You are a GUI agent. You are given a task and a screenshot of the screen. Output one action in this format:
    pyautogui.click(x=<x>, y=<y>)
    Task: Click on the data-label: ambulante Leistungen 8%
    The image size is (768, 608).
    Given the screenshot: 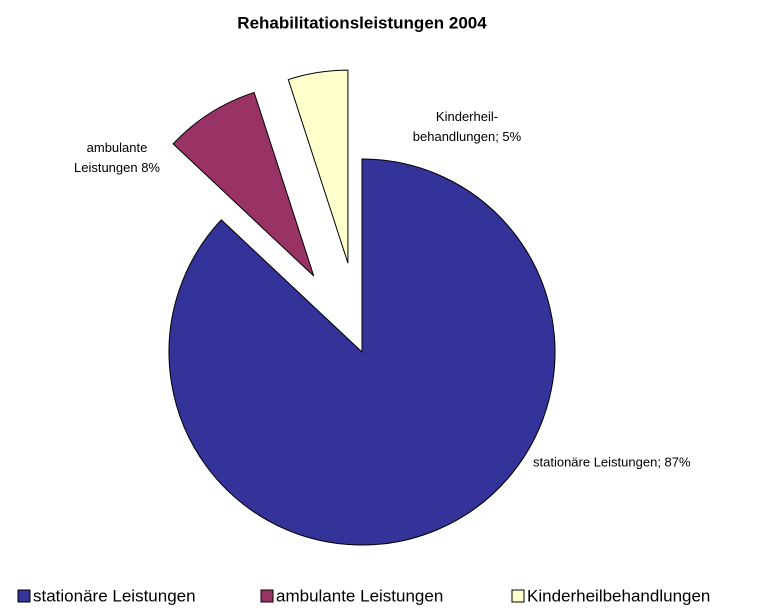 What is the action you would take?
    pyautogui.click(x=117, y=157)
    